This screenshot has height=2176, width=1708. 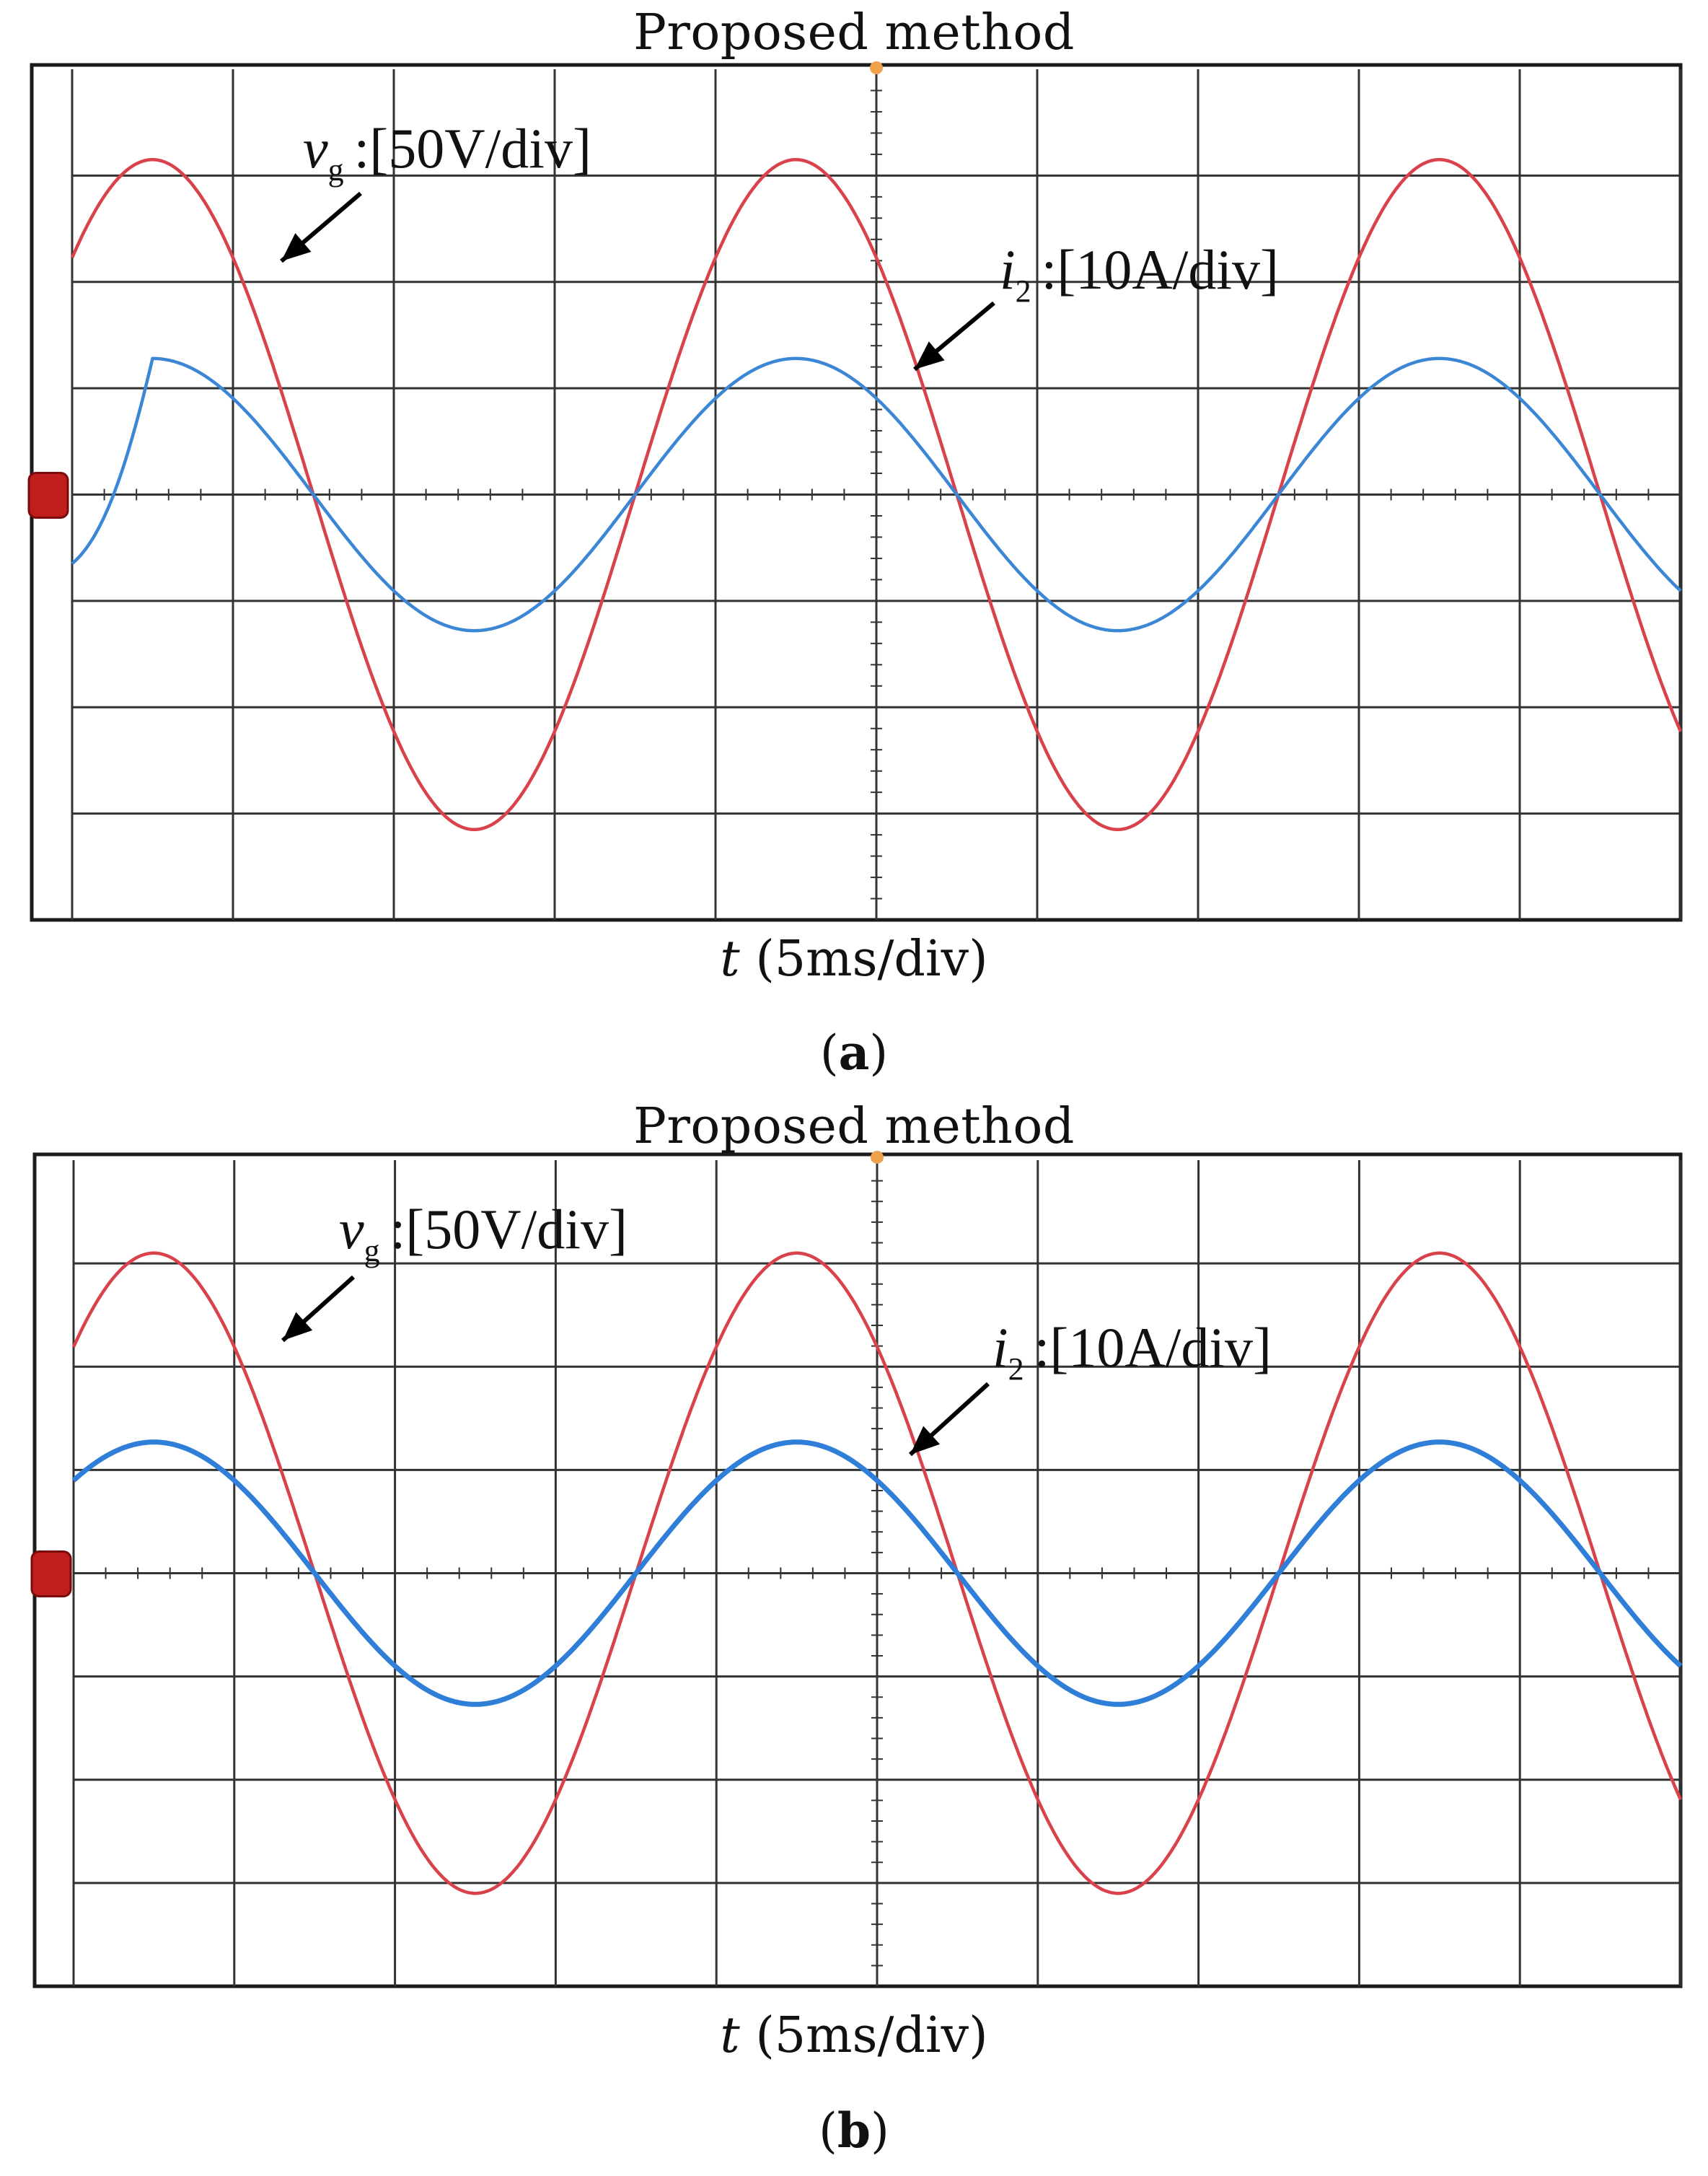 I want to click on panel-a-label-vg: vg:[50V/div], so click(x=447, y=152).